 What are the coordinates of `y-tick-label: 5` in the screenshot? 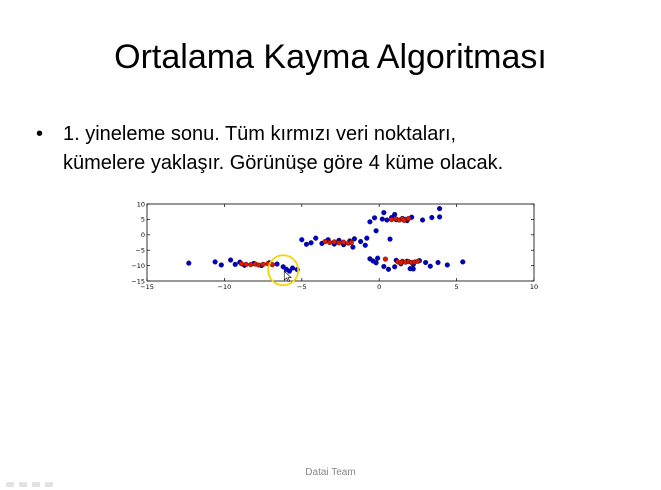 It's located at (143, 220).